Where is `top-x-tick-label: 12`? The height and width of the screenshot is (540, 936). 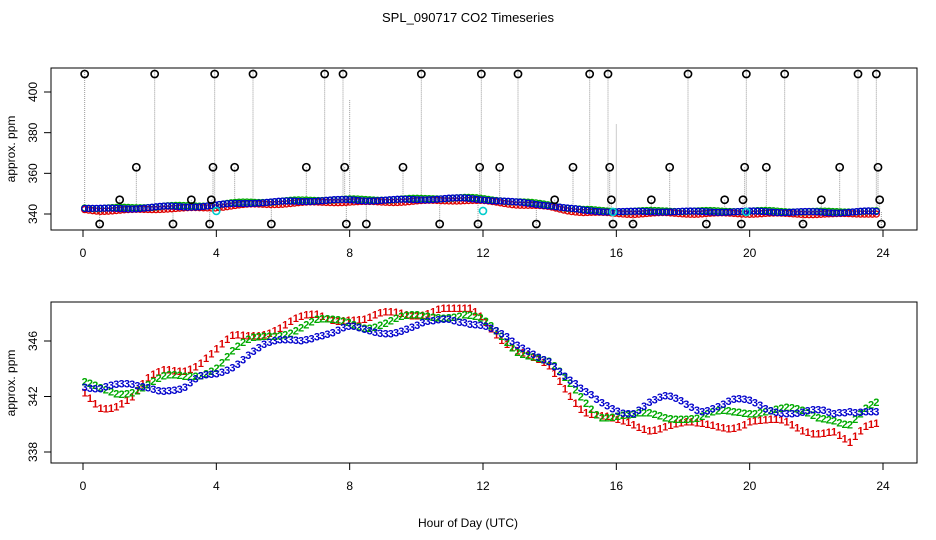 top-x-tick-label: 12 is located at coordinates (483, 253).